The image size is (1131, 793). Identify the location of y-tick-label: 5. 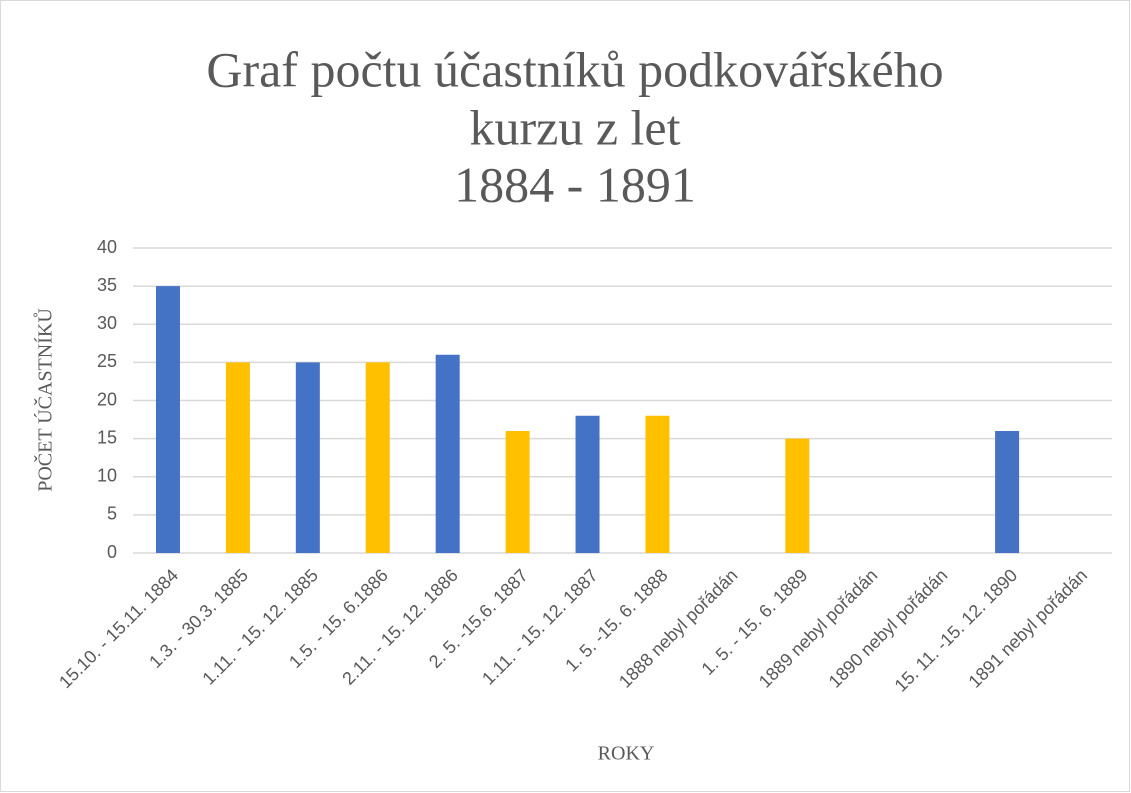
(112, 514).